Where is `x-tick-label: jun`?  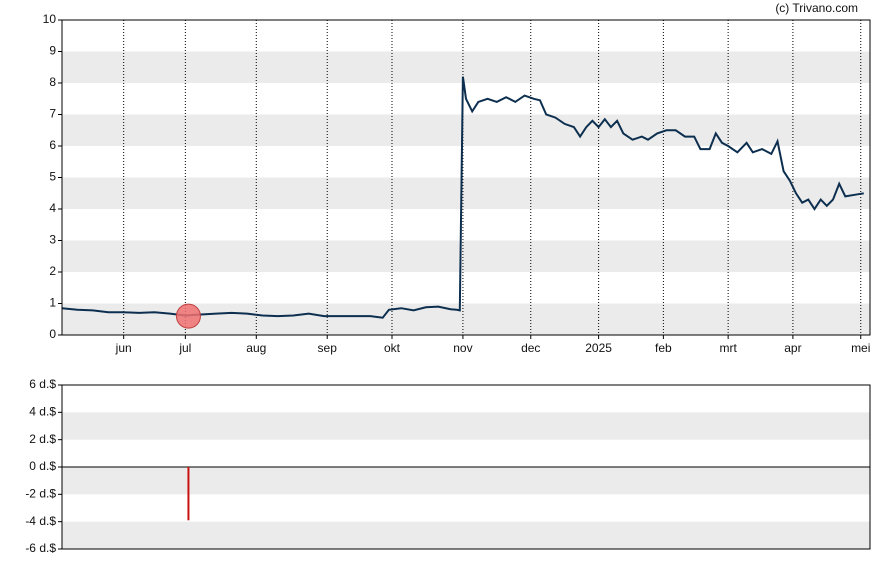 x-tick-label: jun is located at coordinates (123, 348).